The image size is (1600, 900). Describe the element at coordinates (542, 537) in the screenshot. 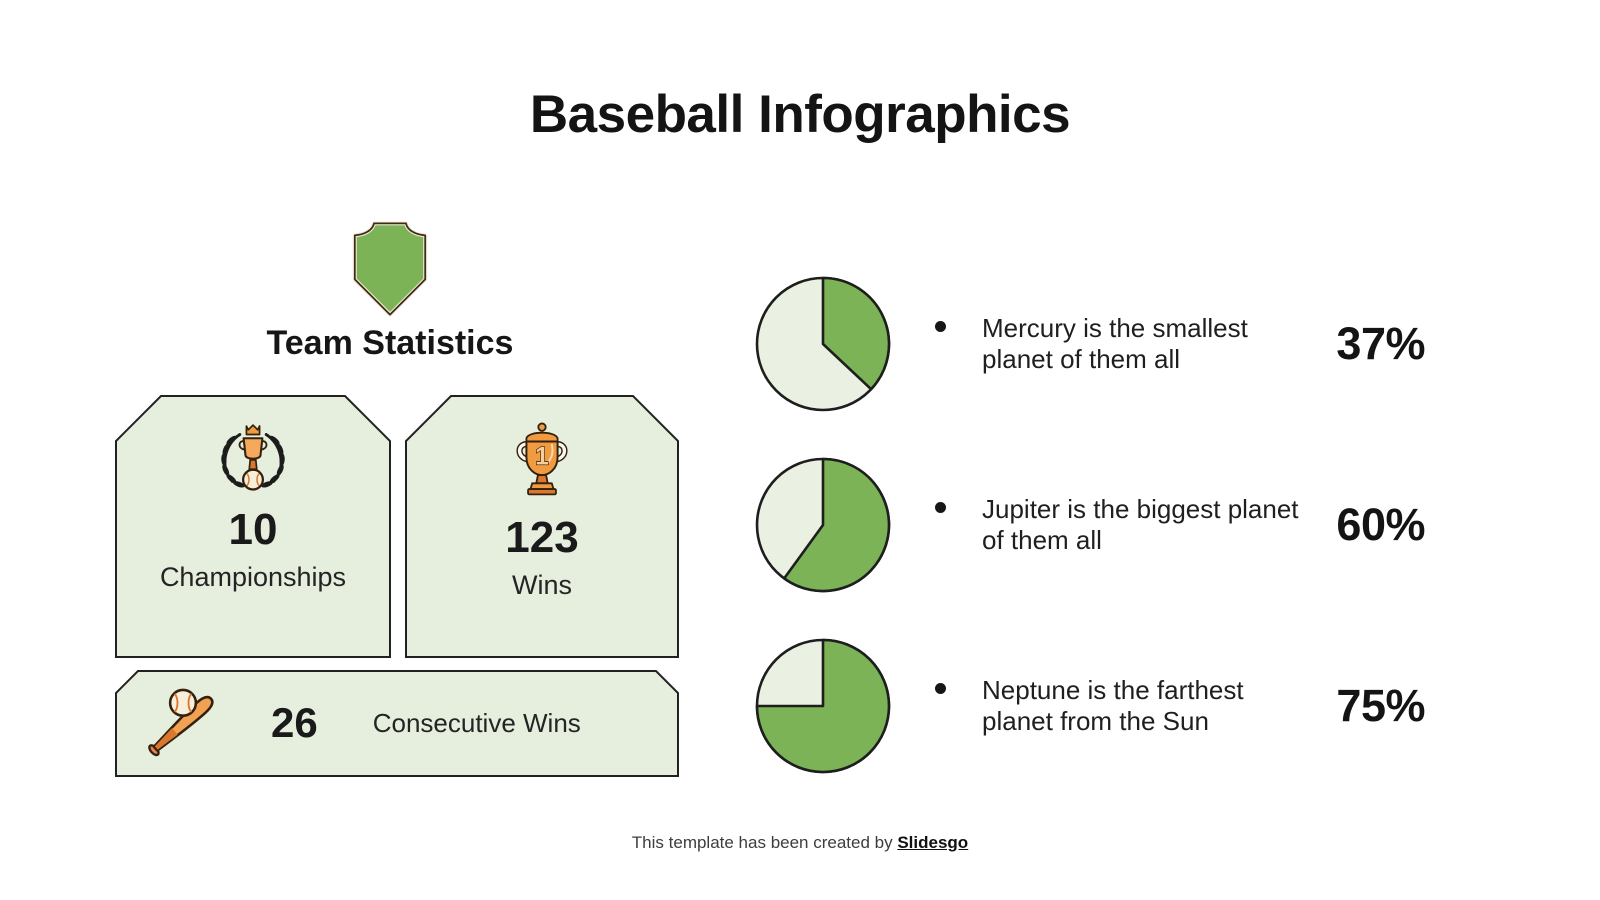

I see `wins-value: 123` at that location.